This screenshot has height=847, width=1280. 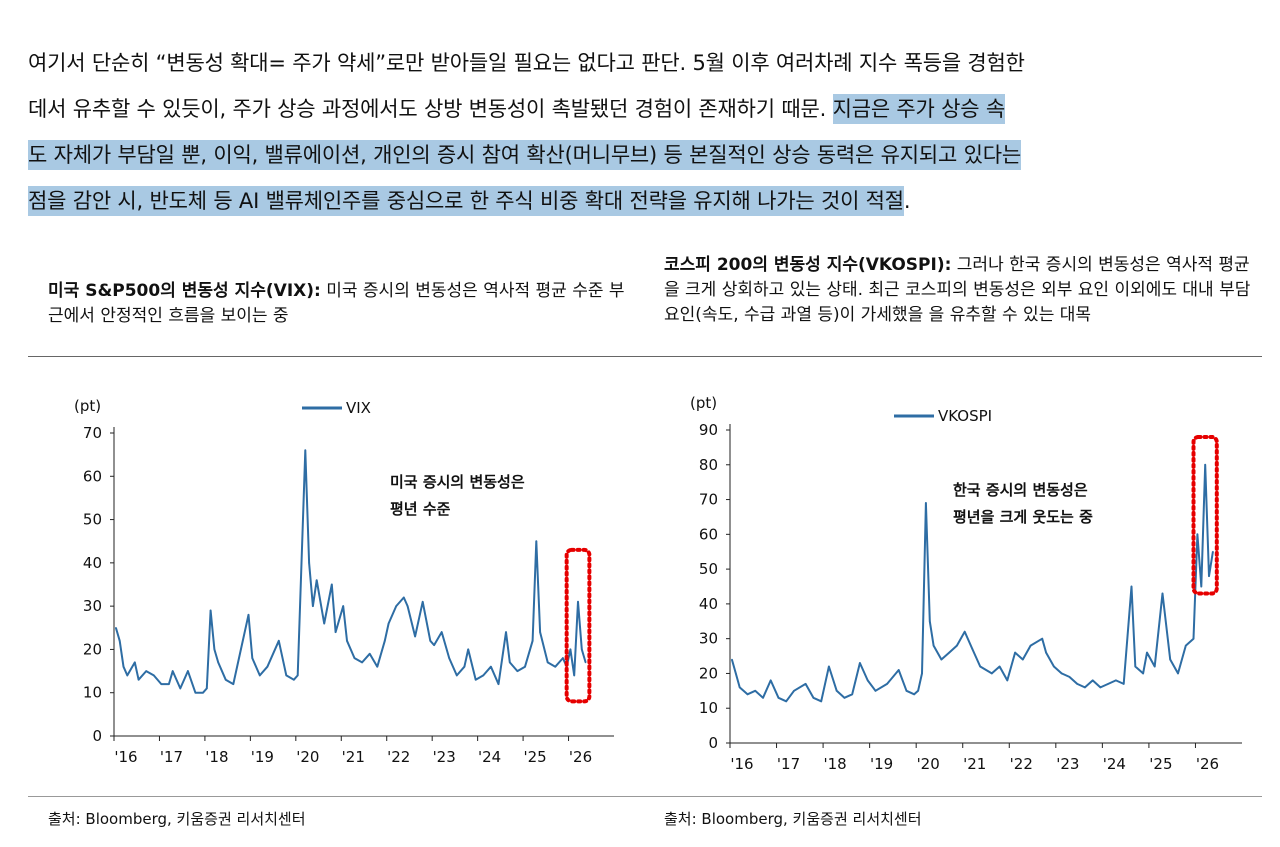 I want to click on vix-annotation-line: 미국 증시의 변동성은, so click(x=457, y=482).